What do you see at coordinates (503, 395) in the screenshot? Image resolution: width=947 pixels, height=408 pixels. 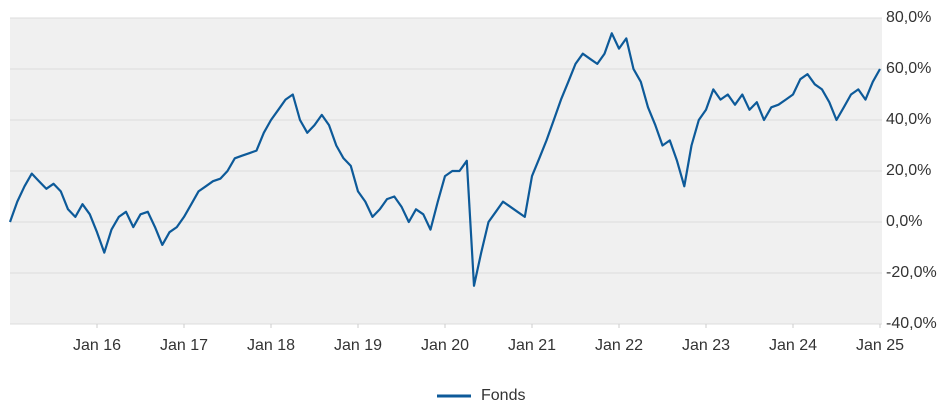 I see `legend-label: Fonds` at bounding box center [503, 395].